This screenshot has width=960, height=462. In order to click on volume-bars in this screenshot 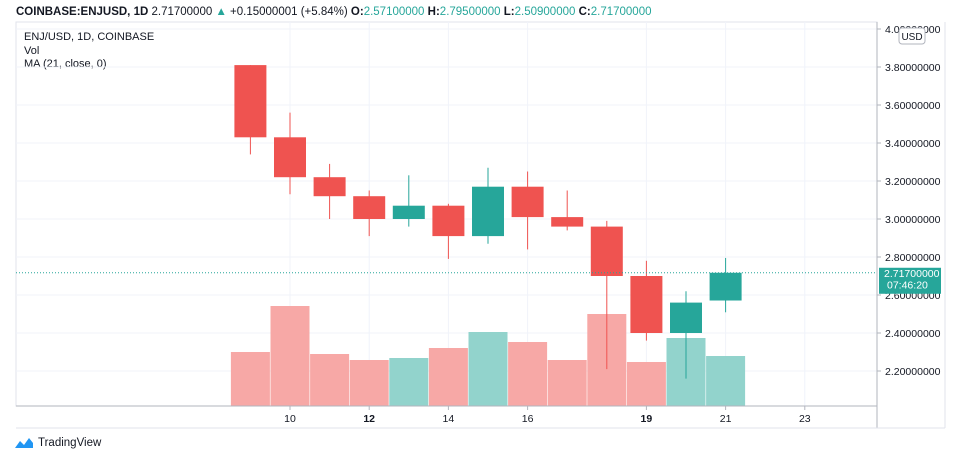, I will do `click(488, 356)`.